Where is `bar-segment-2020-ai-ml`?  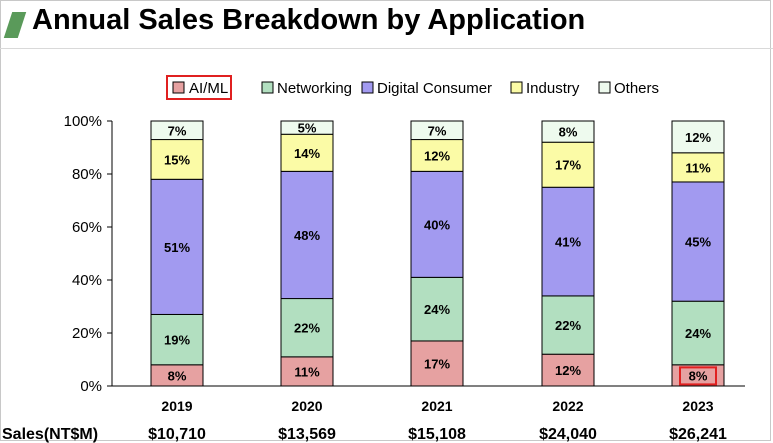 bar-segment-2020-ai-ml is located at coordinates (307, 371).